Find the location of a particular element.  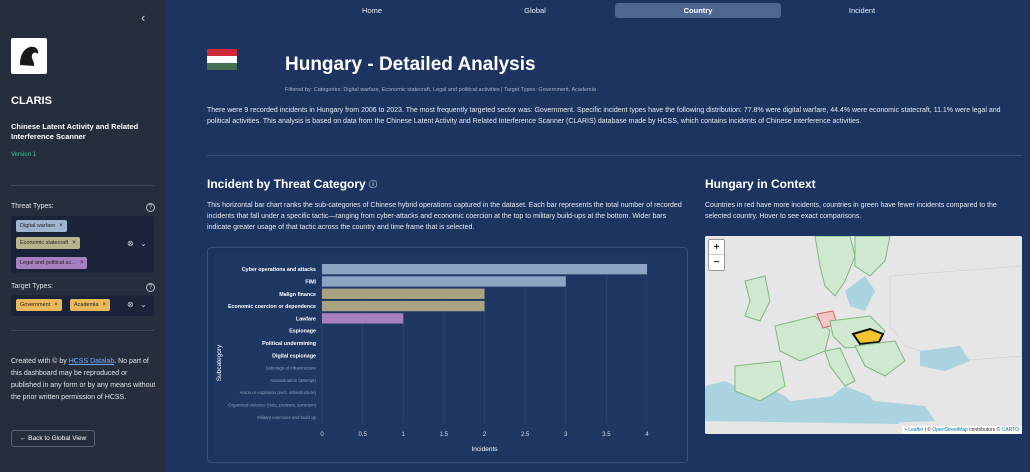

attribution-text: contributors © is located at coordinates (984, 430).